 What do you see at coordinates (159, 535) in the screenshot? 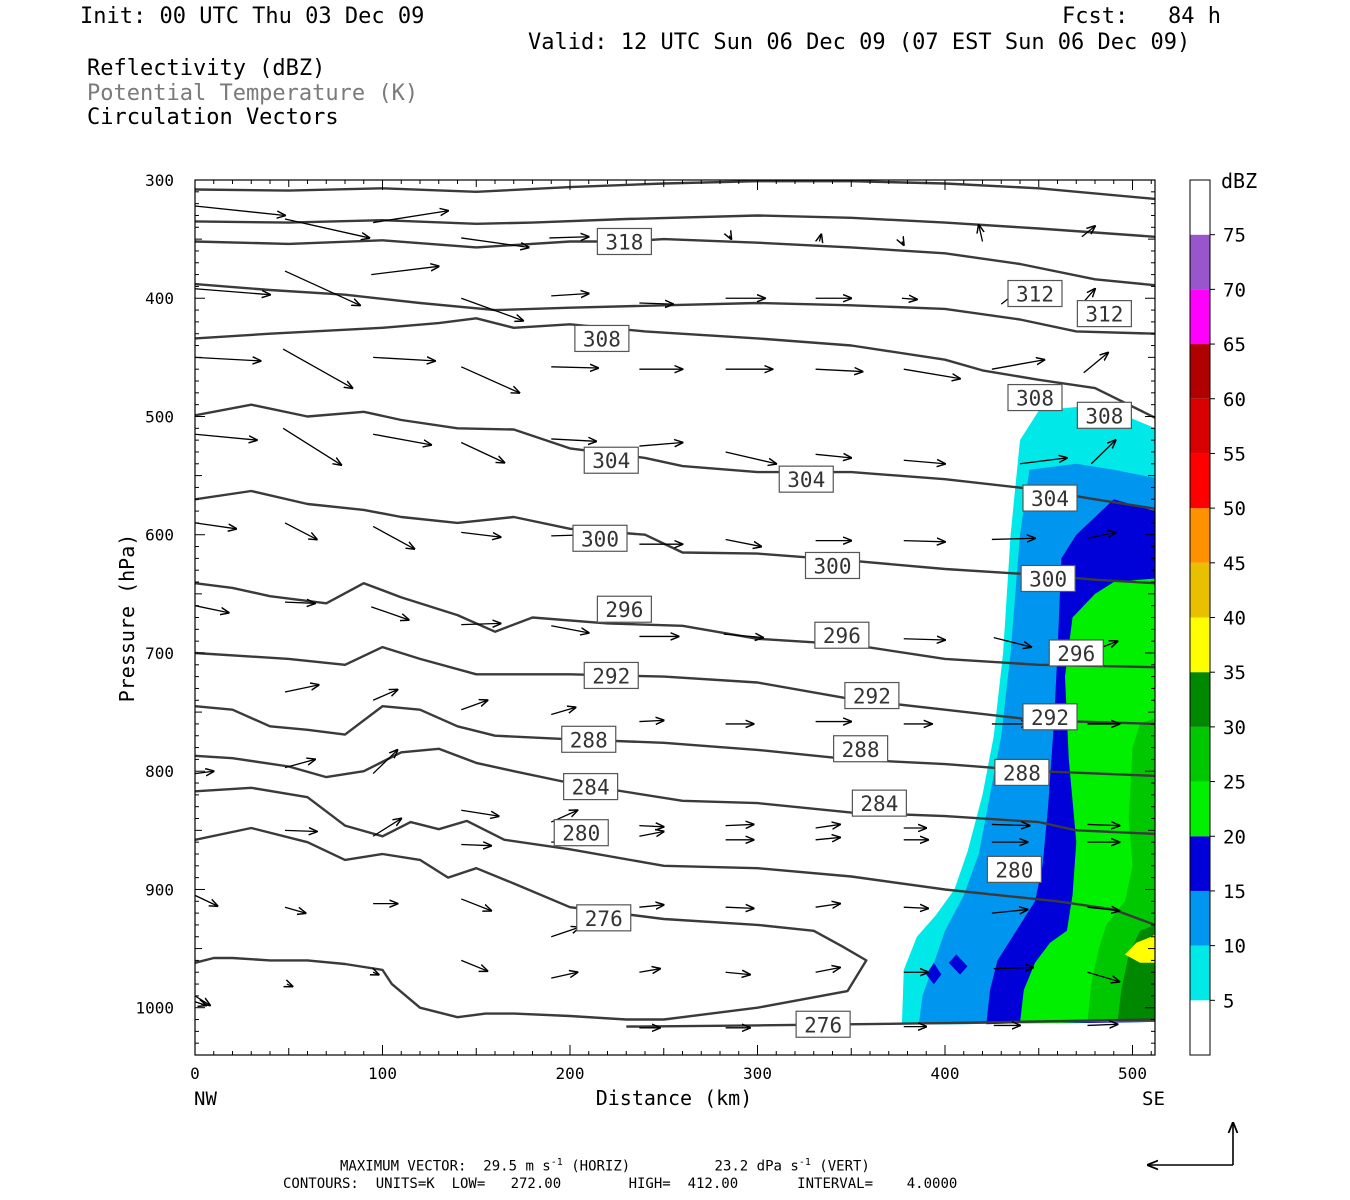
I see `y-tick-label: 600` at bounding box center [159, 535].